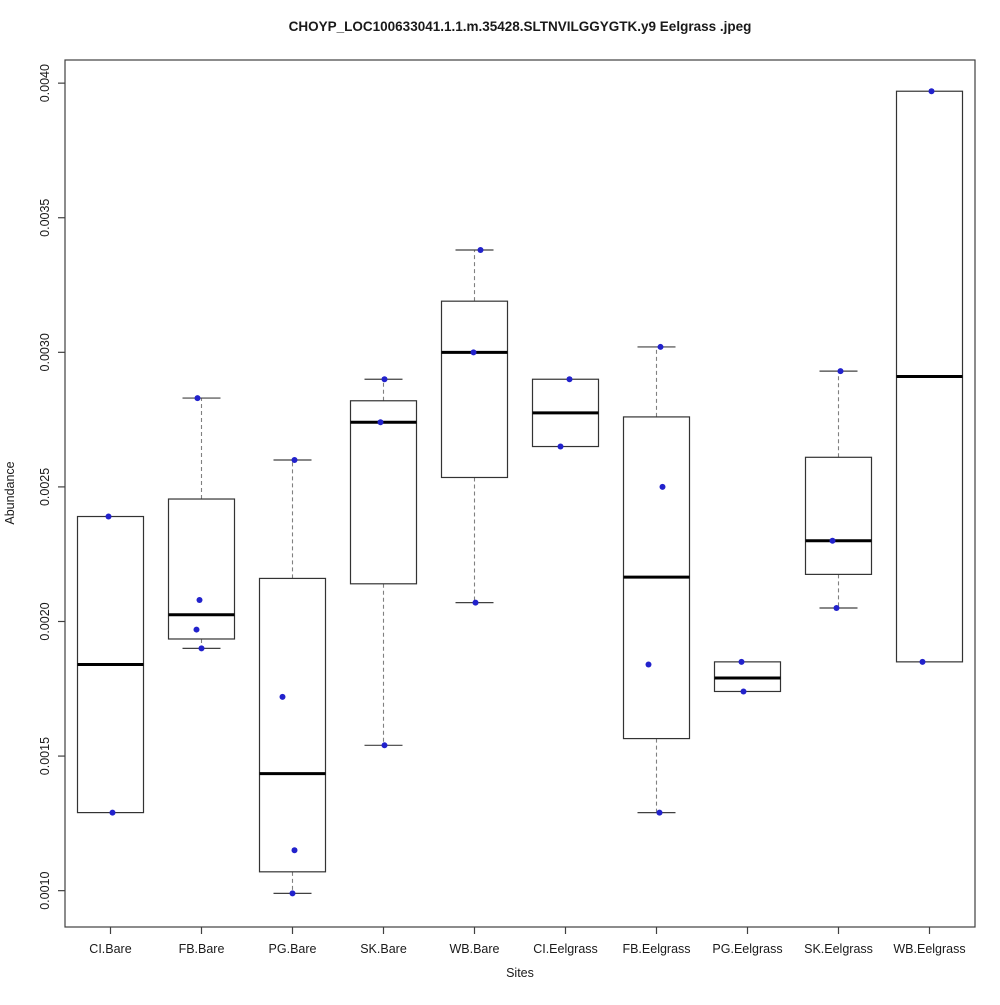 This screenshot has height=1005, width=1000. Describe the element at coordinates (45, 756) in the screenshot. I see `y-tick-label: 0.0015` at that location.